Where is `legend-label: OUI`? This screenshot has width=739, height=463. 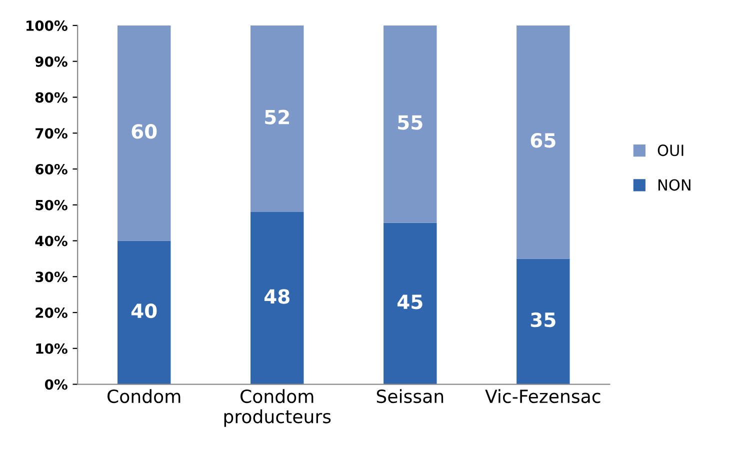
legend-label: OUI is located at coordinates (671, 150).